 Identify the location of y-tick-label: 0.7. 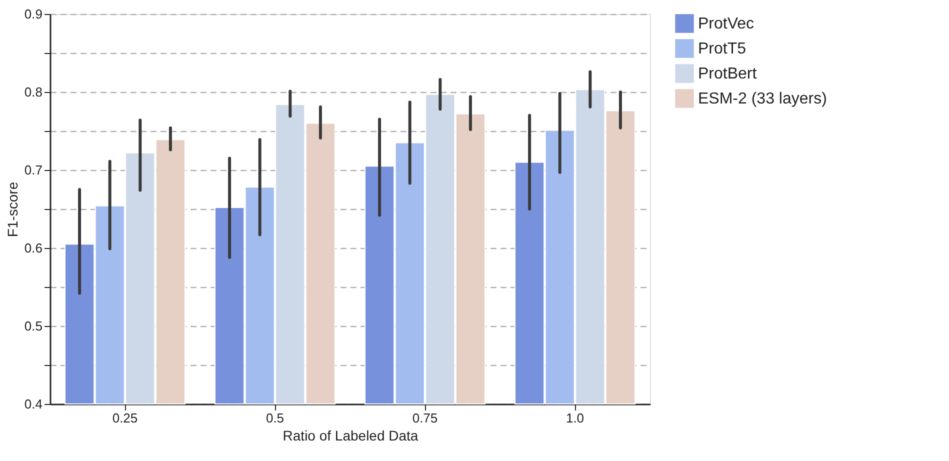
(33, 170).